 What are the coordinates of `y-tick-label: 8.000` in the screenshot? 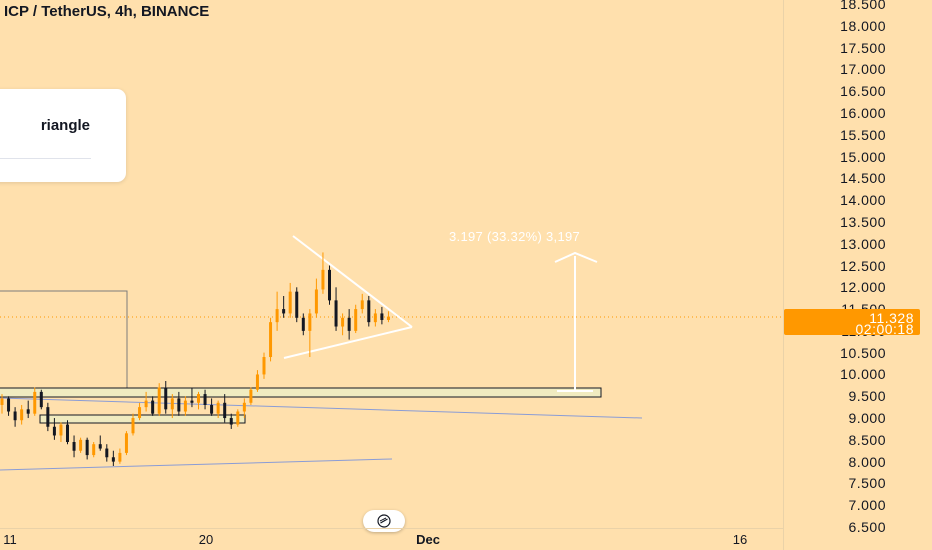 It's located at (867, 461).